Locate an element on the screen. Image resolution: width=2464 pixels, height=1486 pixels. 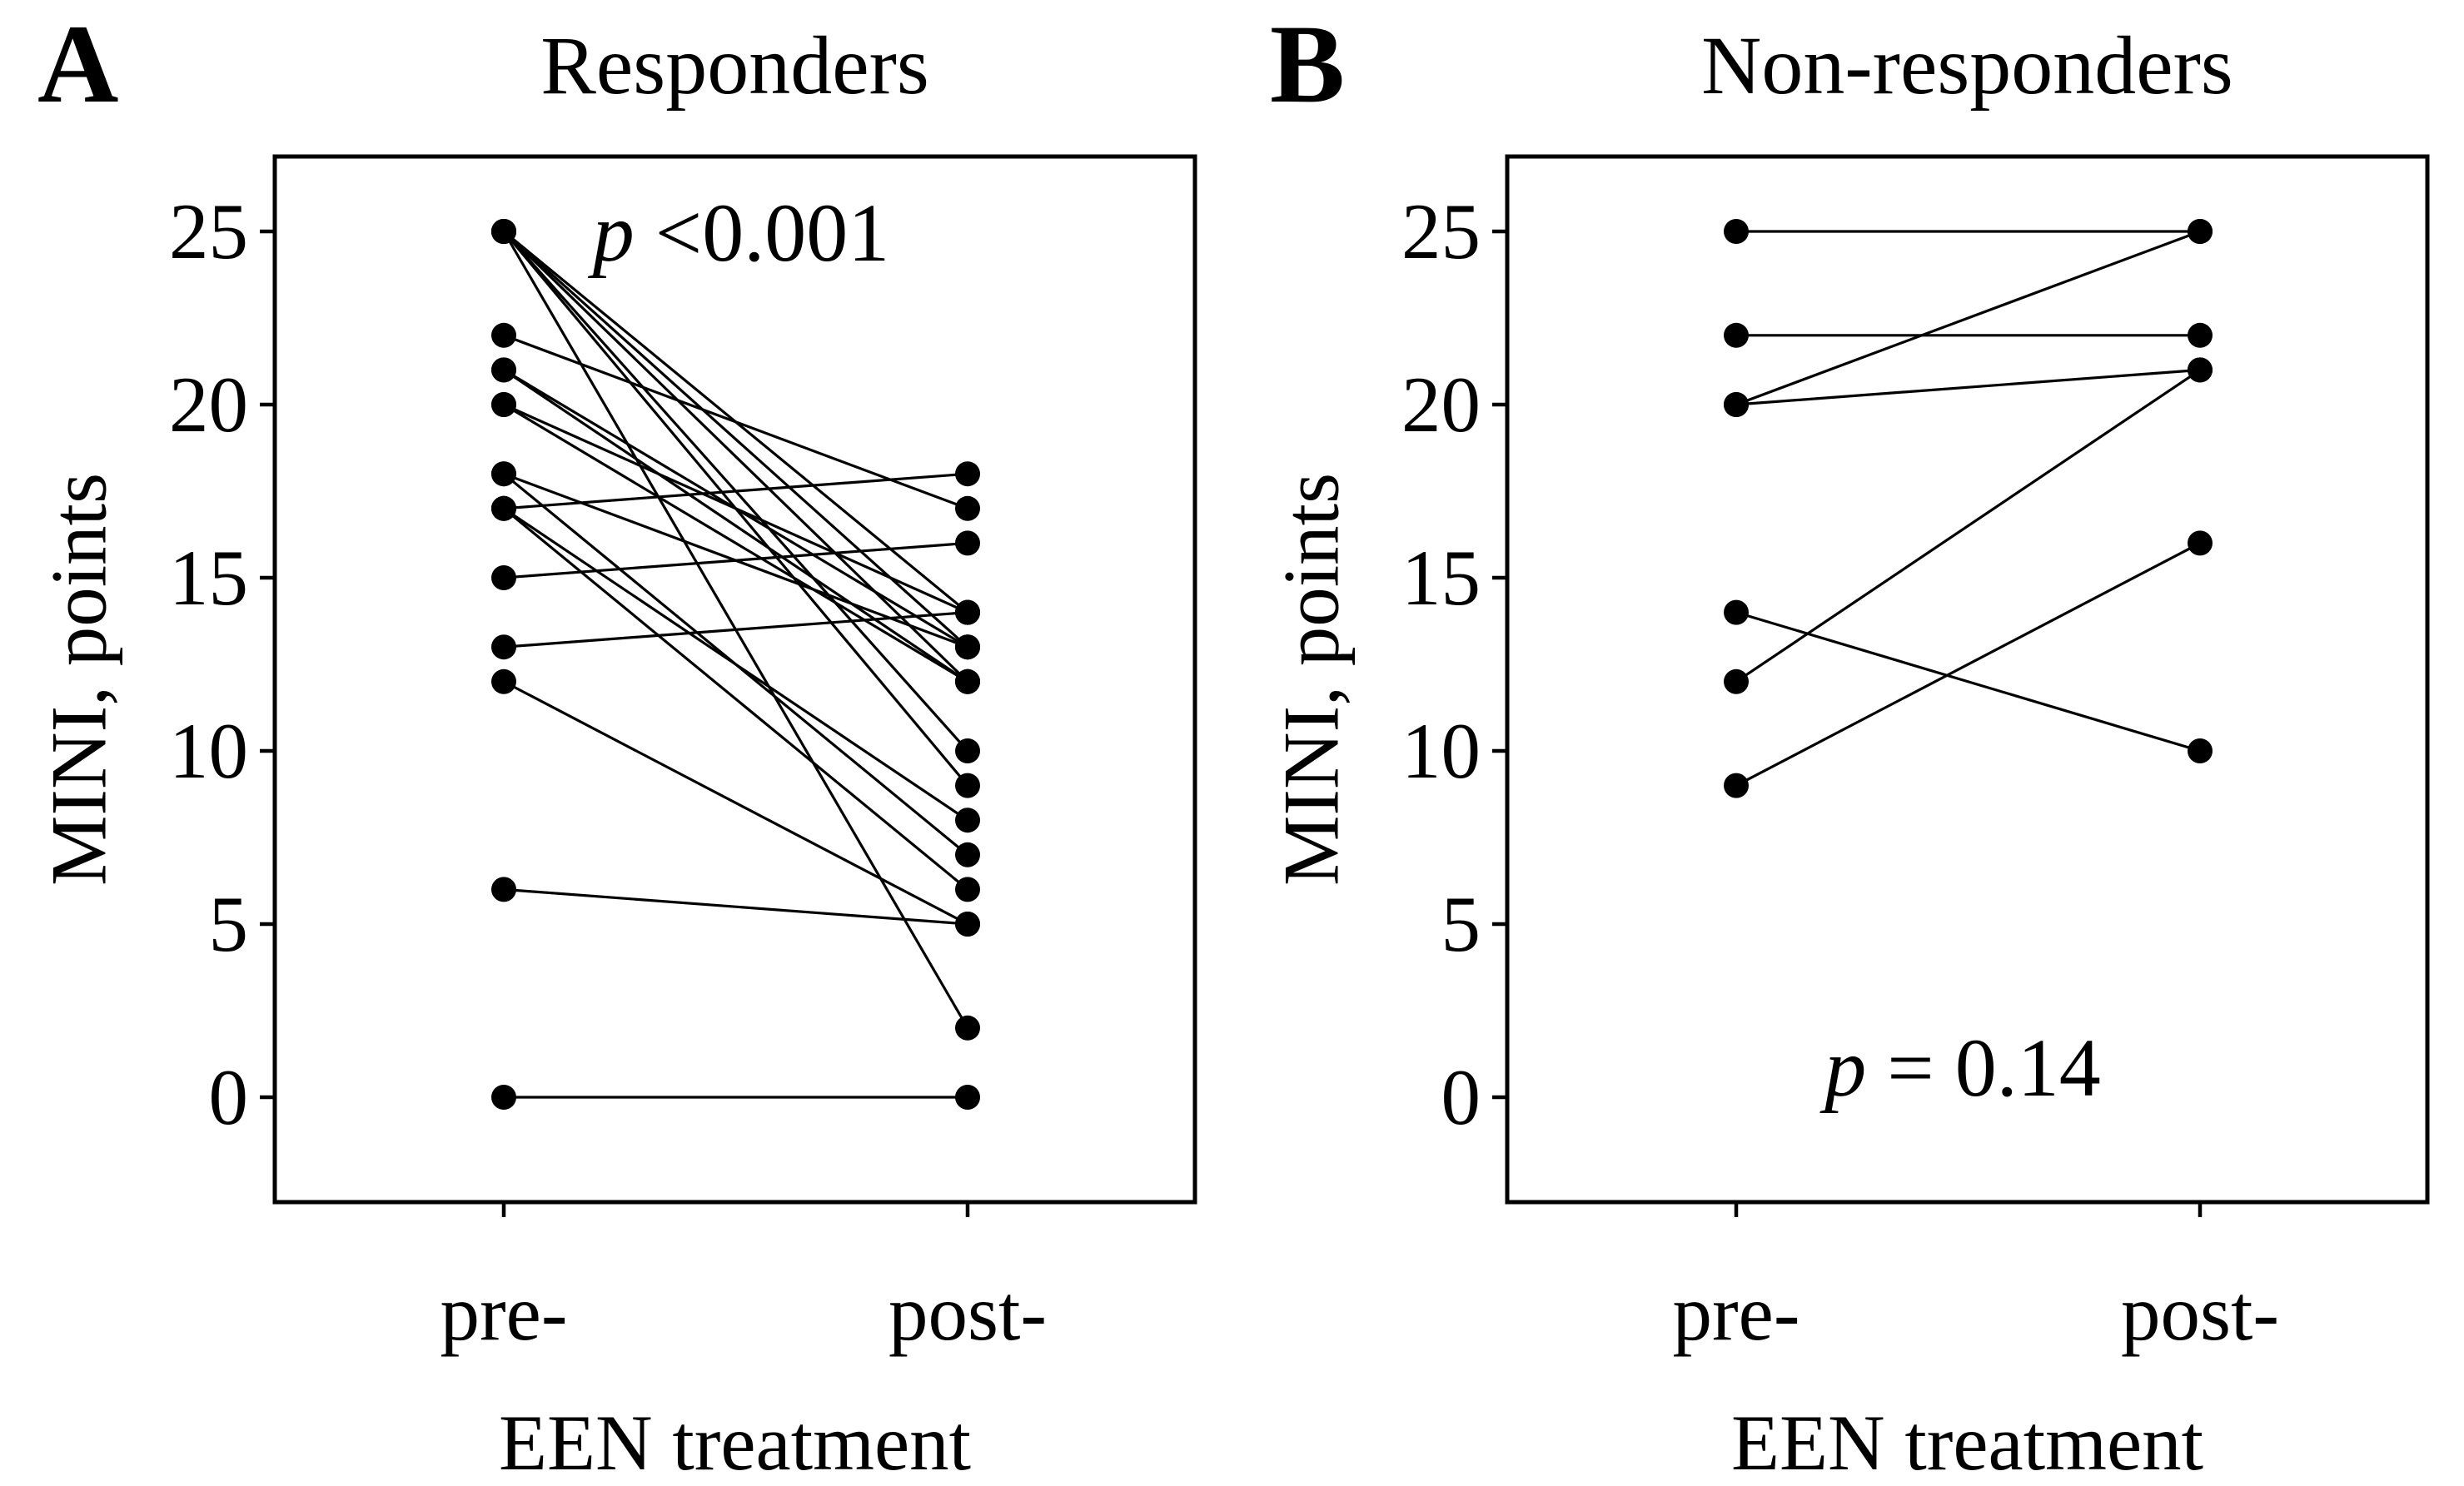
panel-letter-a: A is located at coordinates (78, 65).